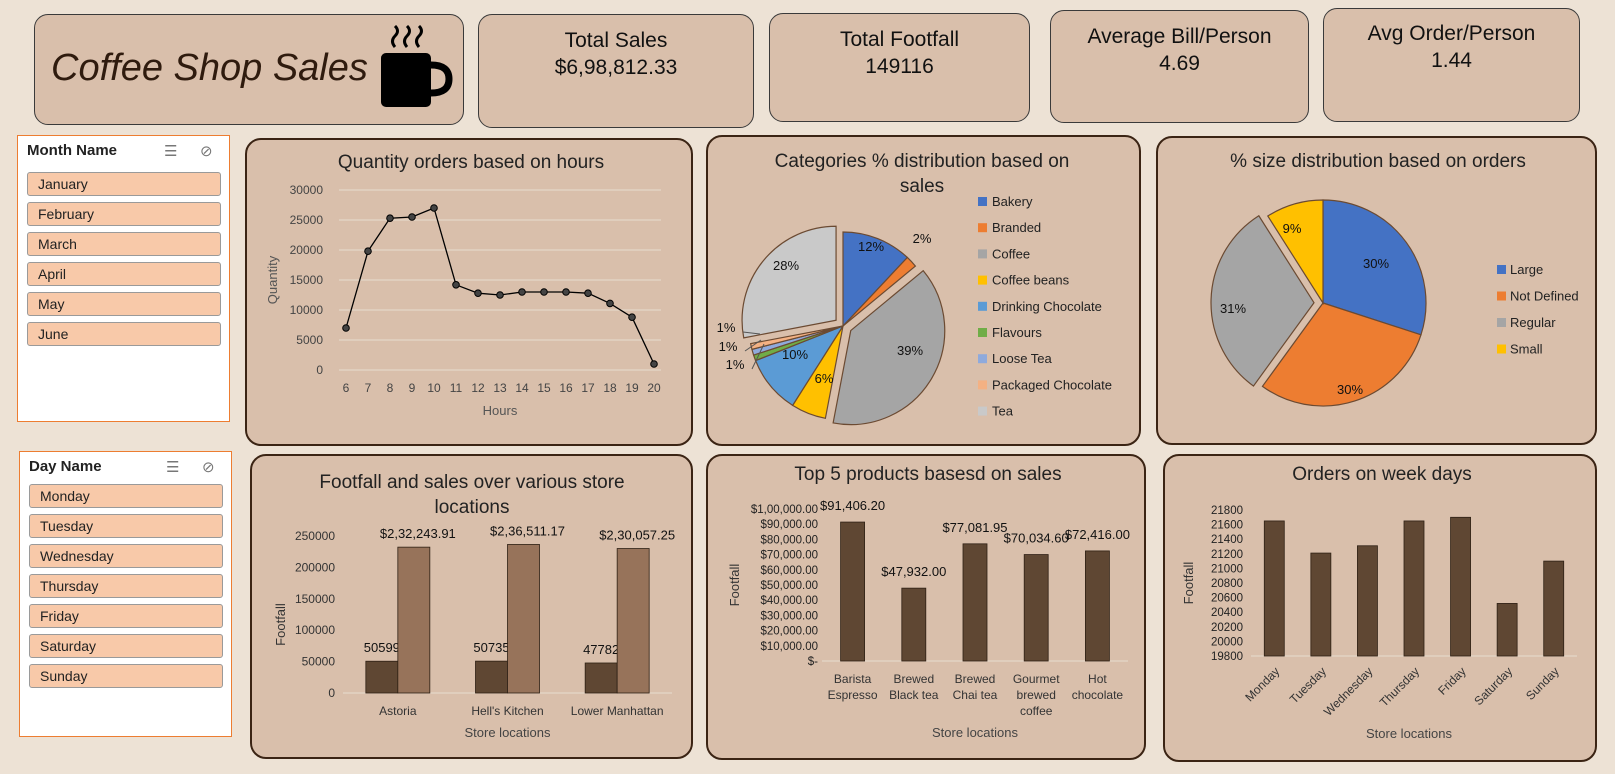  I want to click on slicer-item-april: April, so click(124, 274).